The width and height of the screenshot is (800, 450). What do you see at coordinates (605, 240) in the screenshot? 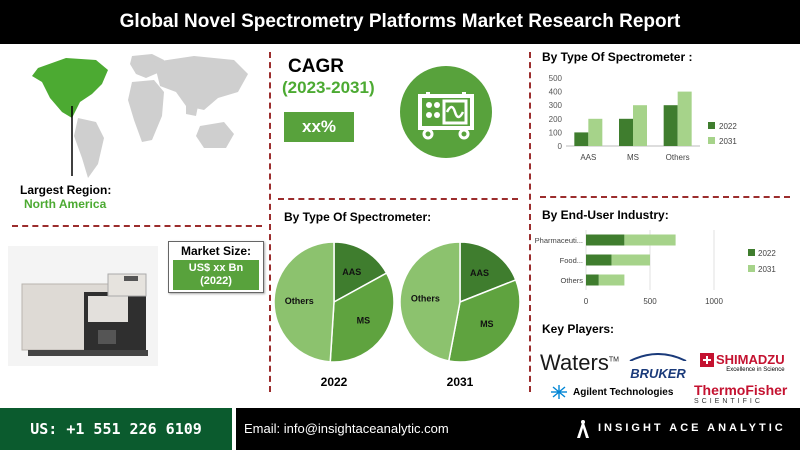
I see `bar-Pharmaceuti...-2022` at bounding box center [605, 240].